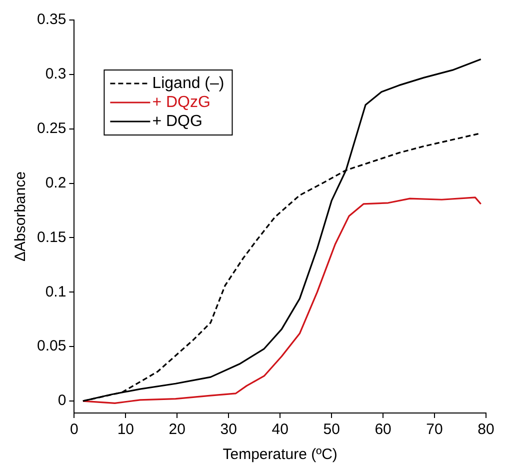 The image size is (506, 476). Describe the element at coordinates (55, 74) in the screenshot. I see `y-tick-label: 0.3` at that location.